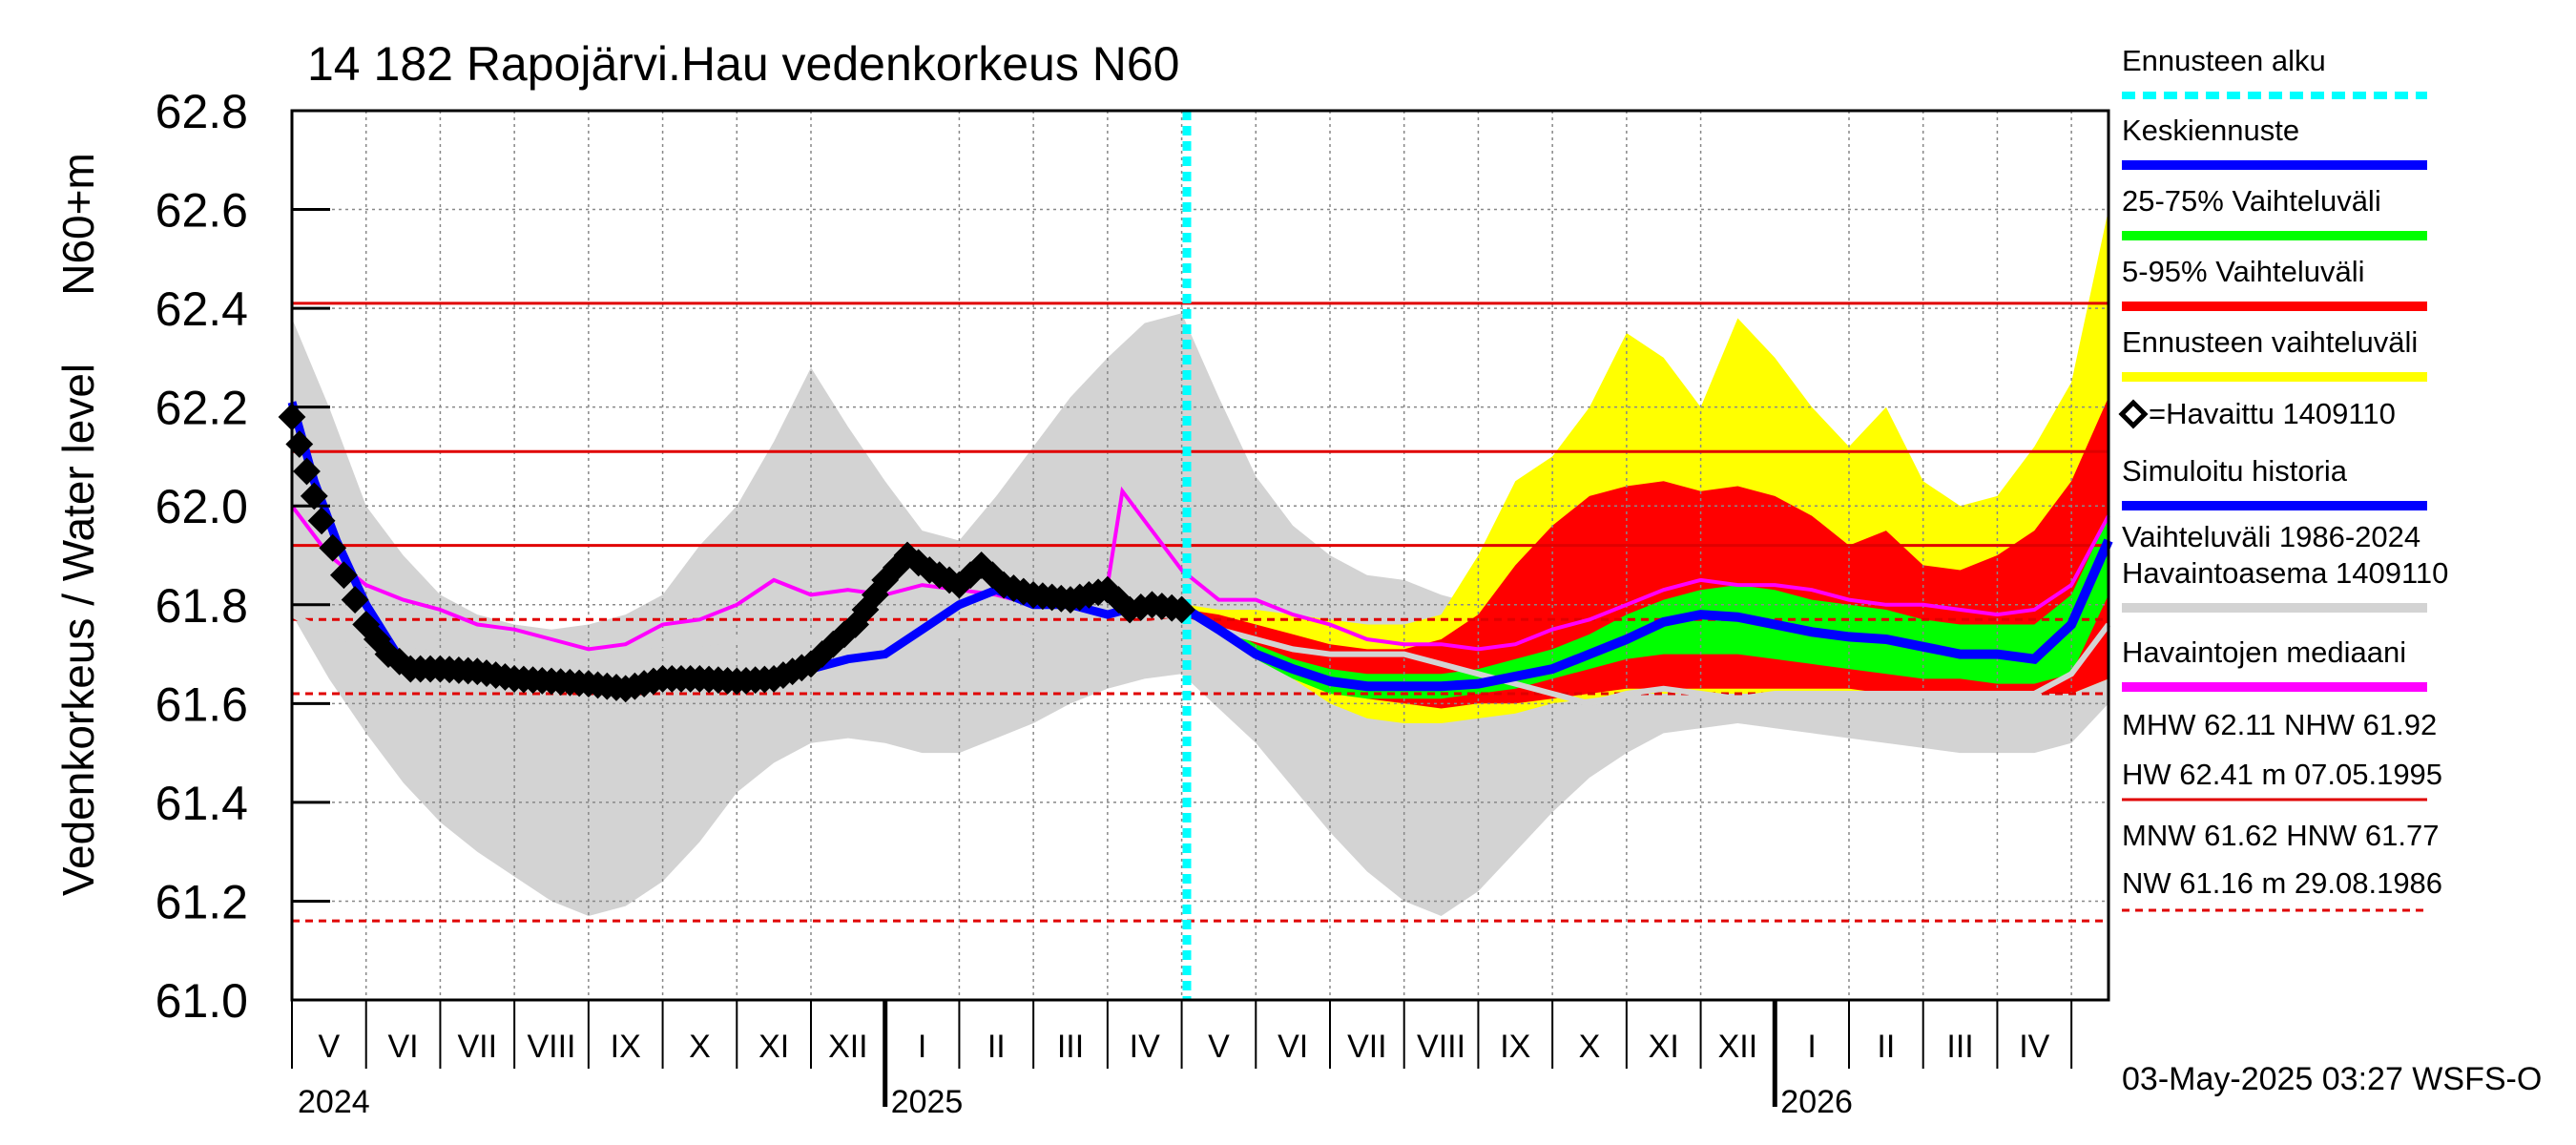 This screenshot has height=1145, width=2576. What do you see at coordinates (2281, 836) in the screenshot?
I see `legend-stats-low-1: MNW 61.62 HNW 61.77` at bounding box center [2281, 836].